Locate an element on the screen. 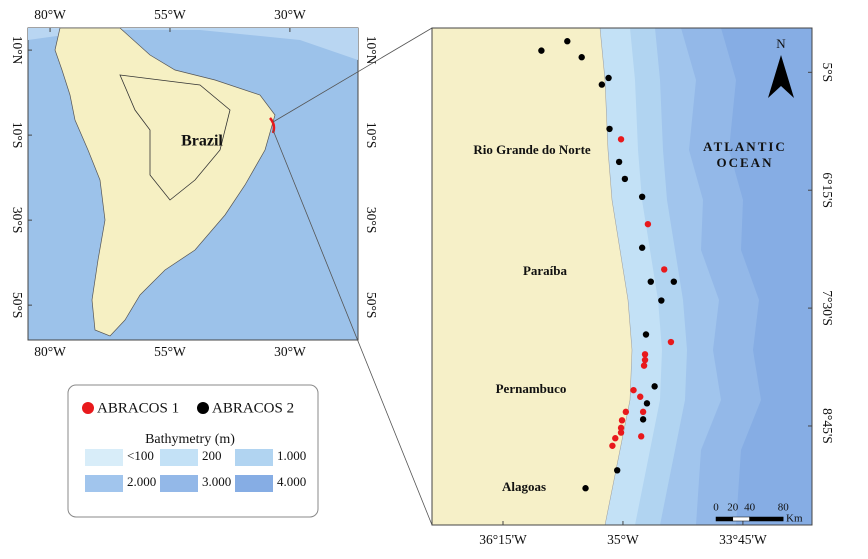 This screenshot has width=868, height=559. country-label: Brazil is located at coordinates (202, 141).